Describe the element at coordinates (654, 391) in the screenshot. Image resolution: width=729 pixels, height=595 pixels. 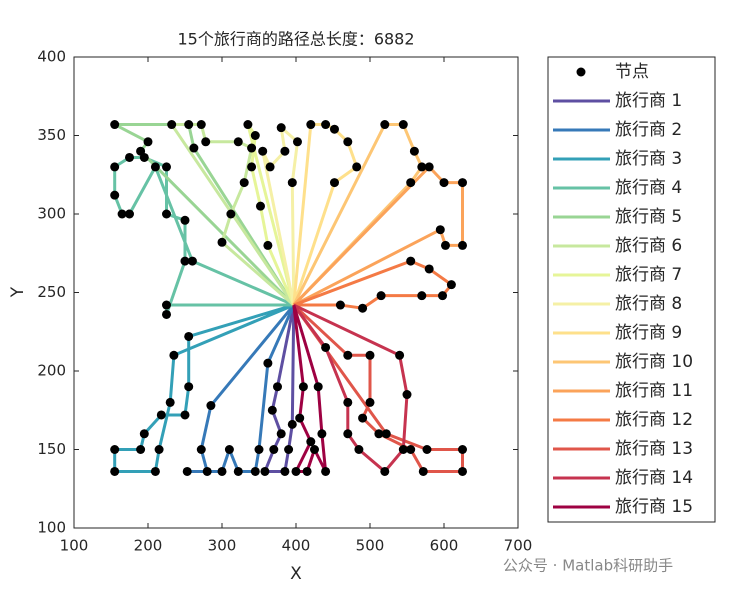
I see `legend-label: 旅行商 11` at that location.